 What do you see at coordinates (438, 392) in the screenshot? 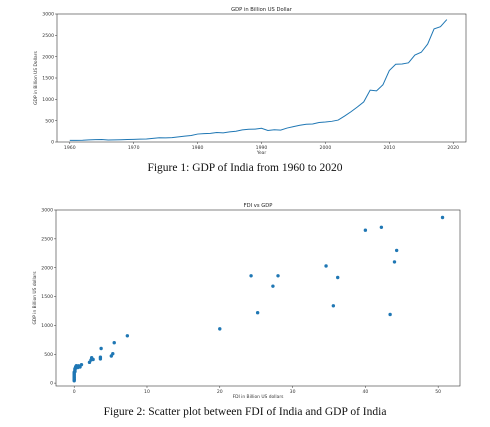
I see `x-tick-label: 50` at bounding box center [438, 392].